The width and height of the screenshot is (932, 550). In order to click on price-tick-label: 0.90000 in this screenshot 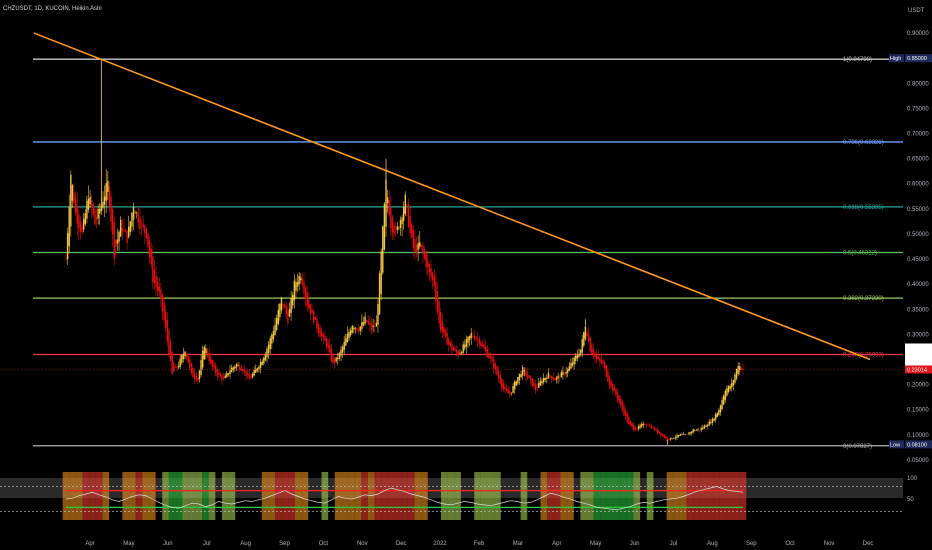, I will do `click(918, 34)`.